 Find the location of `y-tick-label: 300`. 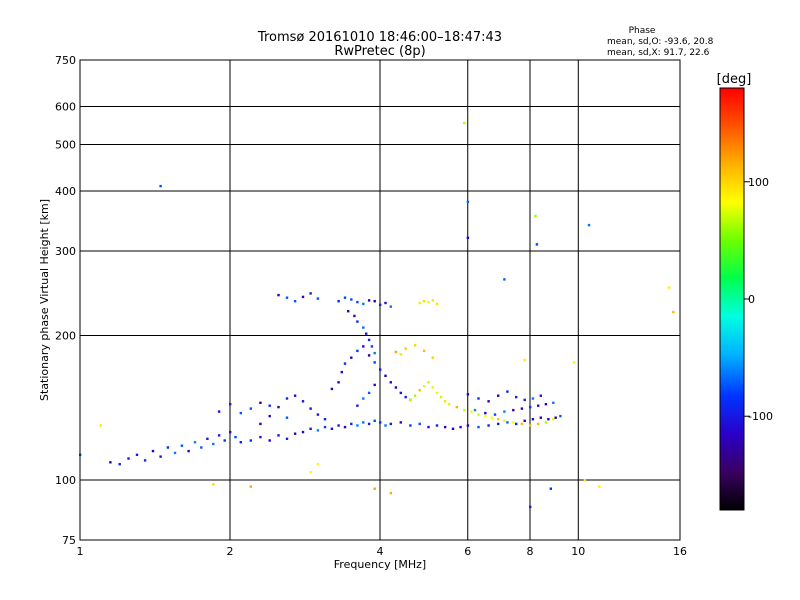

y-tick-label: 300 is located at coordinates (65, 251).